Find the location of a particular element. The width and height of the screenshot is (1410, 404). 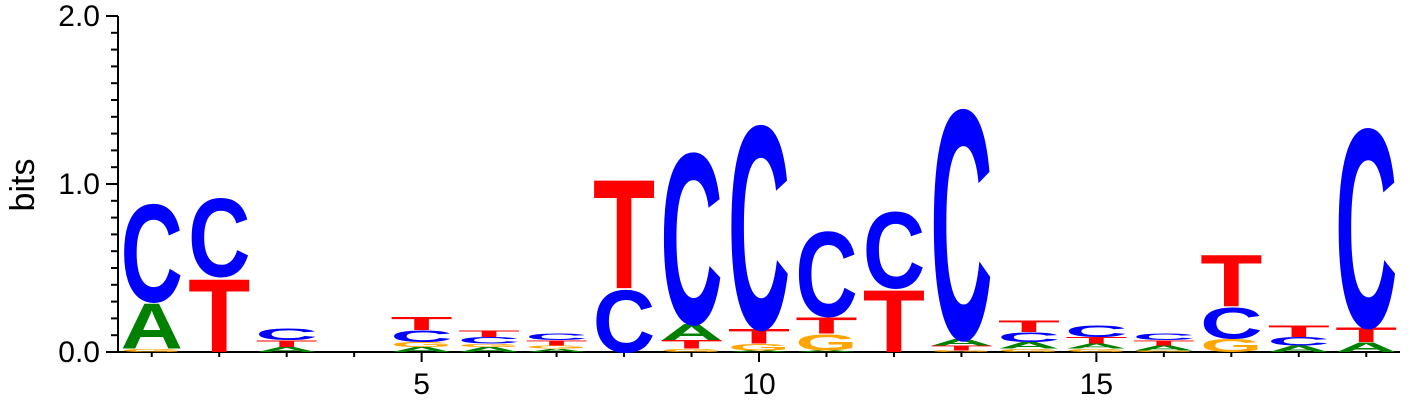

y-tick-label: 2.0 is located at coordinates (79, 16).